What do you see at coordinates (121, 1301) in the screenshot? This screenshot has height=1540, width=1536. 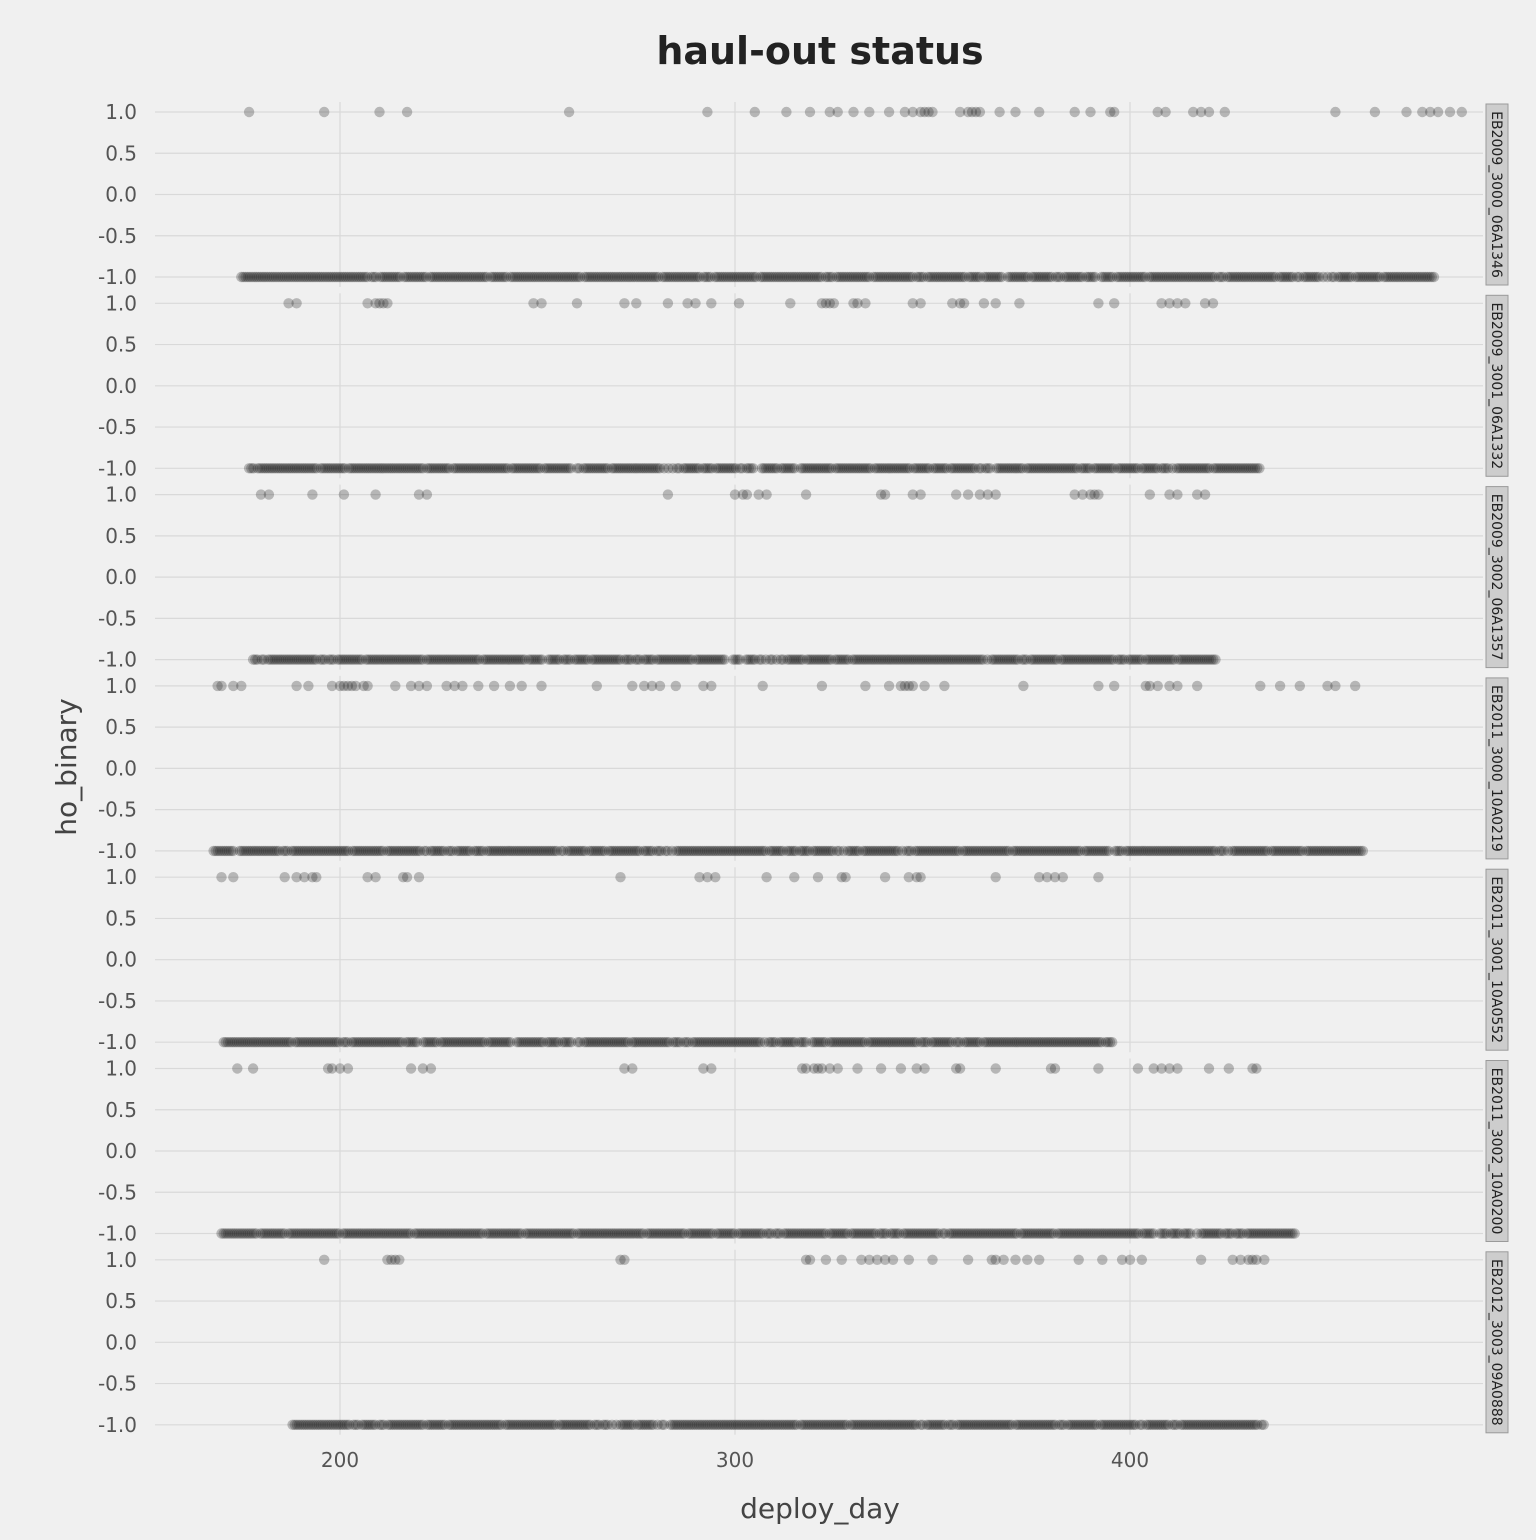 I see `y-tick-label: 0.5` at bounding box center [121, 1301].